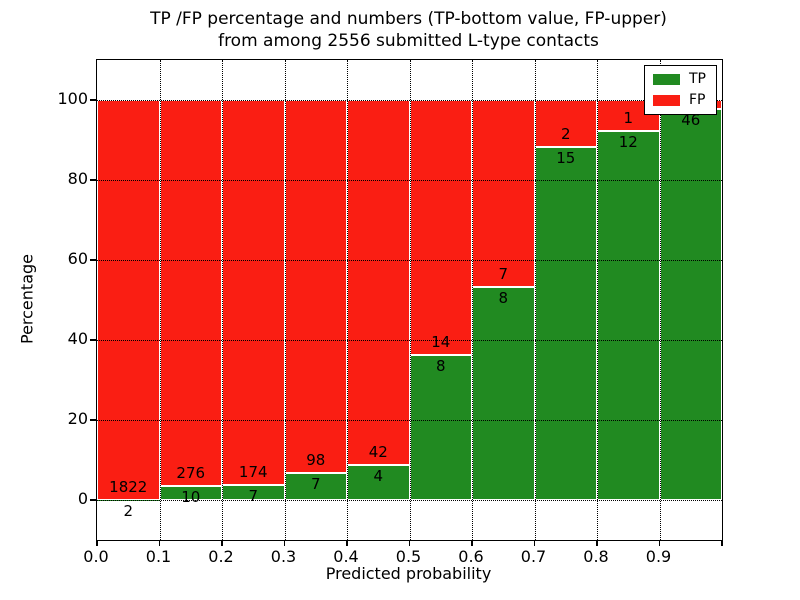 The height and width of the screenshot is (600, 800). What do you see at coordinates (408, 573) in the screenshot?
I see `x-axis-label: Predicted probability` at bounding box center [408, 573].